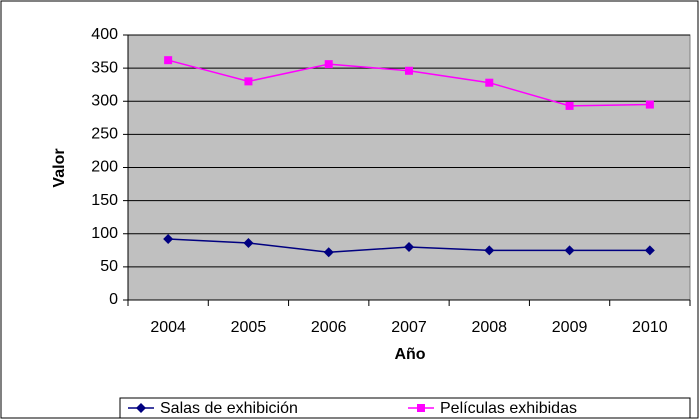 The height and width of the screenshot is (420, 700). I want to click on legend-label: Salas de exhibición, so click(229, 408).